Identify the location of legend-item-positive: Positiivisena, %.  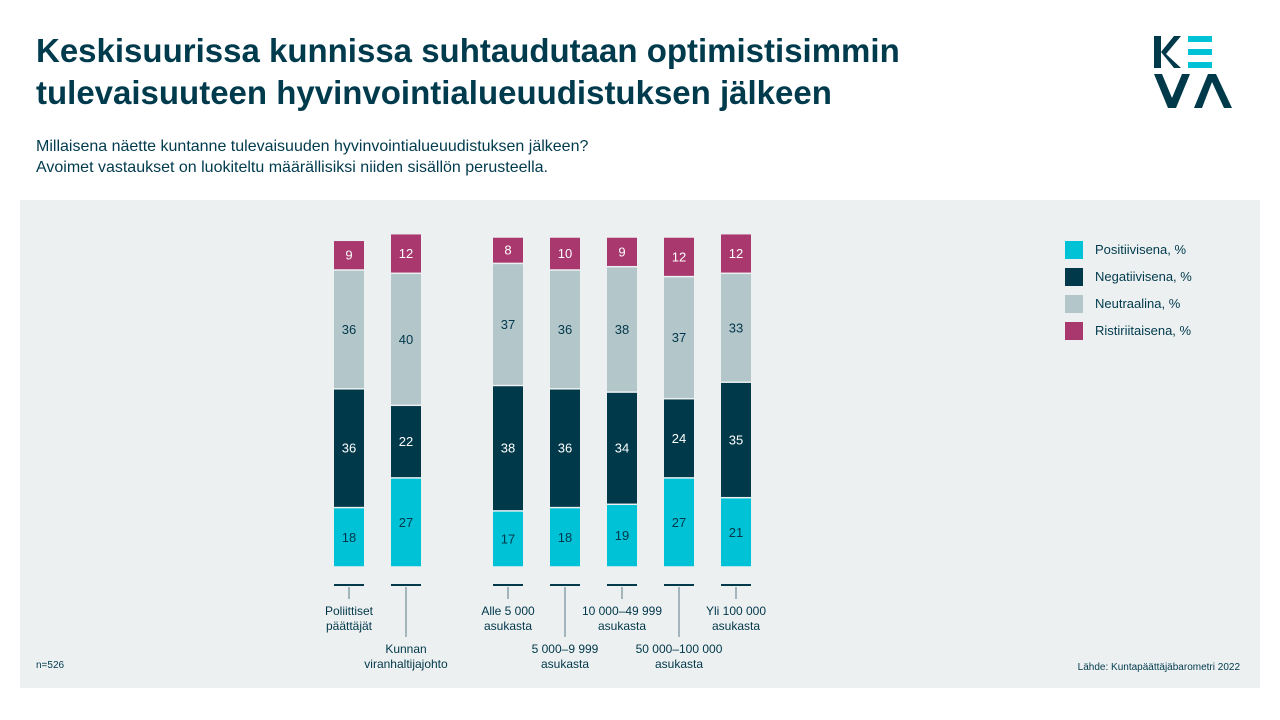
(1128, 249).